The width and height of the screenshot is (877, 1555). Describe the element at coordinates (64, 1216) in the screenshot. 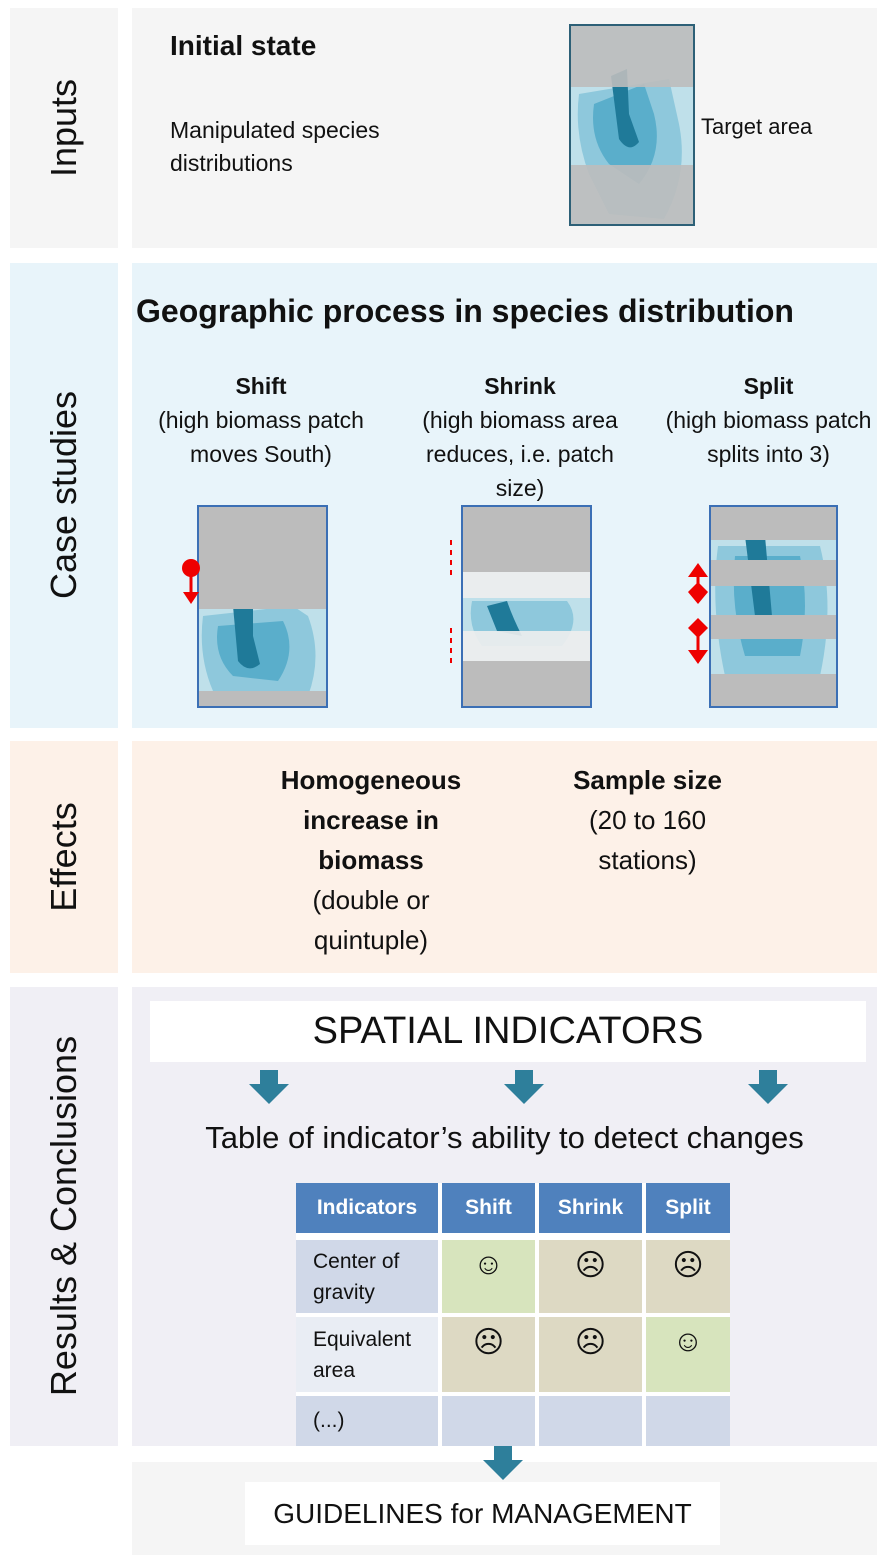

I see `section-label-box: Results & Conclusions` at that location.